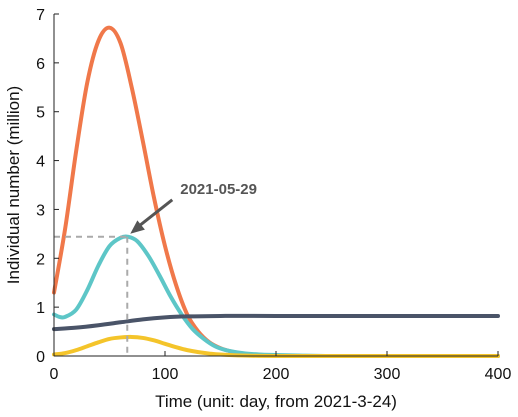 The height and width of the screenshot is (417, 518). What do you see at coordinates (156, 212) in the screenshot?
I see `annotation-arrow` at bounding box center [156, 212].